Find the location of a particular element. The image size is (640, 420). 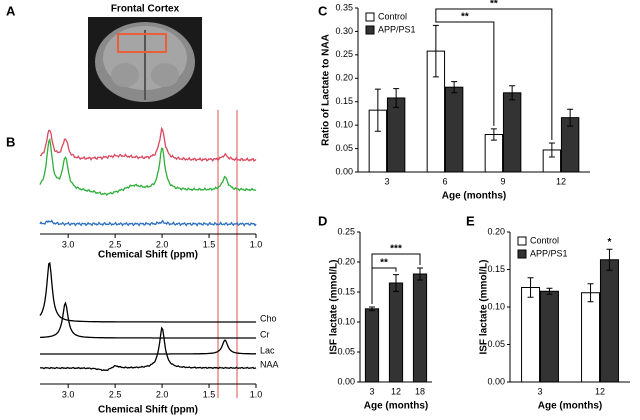

panel-label: D is located at coordinates (322, 220).